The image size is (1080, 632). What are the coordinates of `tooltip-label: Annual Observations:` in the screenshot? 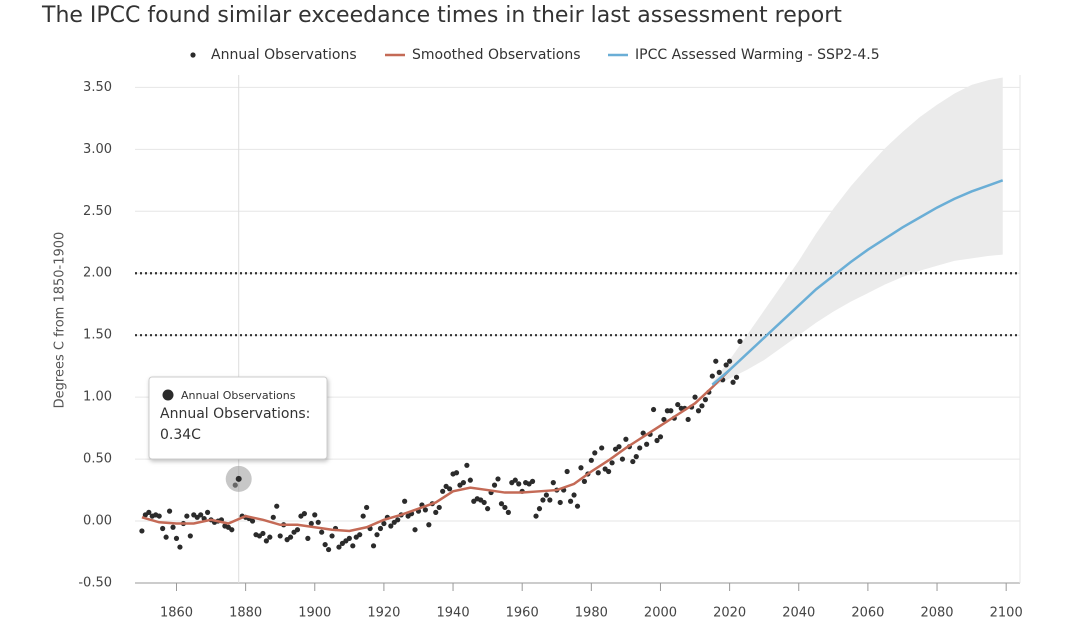 It's located at (235, 414).